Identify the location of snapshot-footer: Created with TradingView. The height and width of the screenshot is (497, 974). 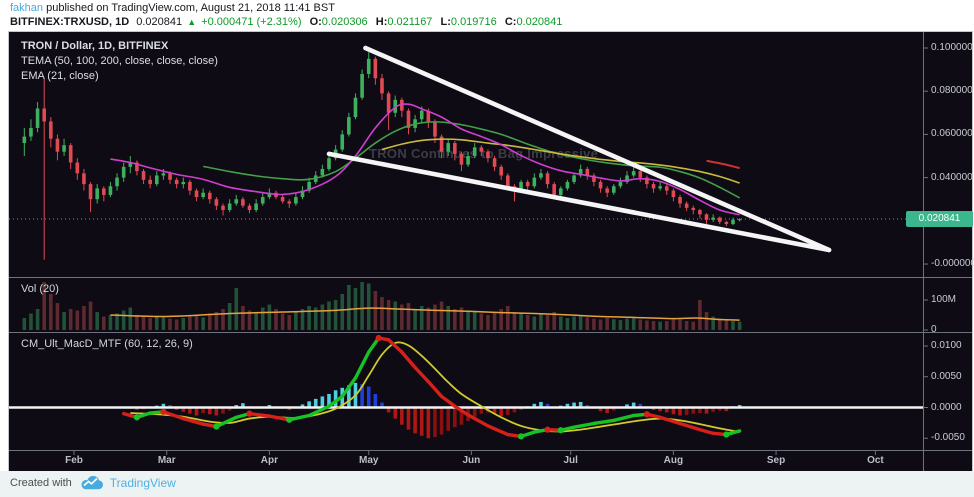
(487, 484).